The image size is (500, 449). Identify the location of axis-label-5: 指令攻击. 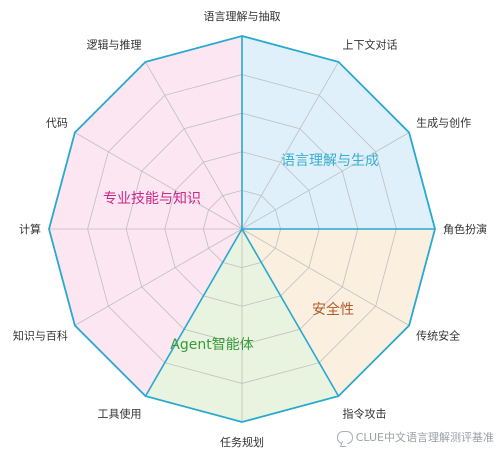
(365, 414).